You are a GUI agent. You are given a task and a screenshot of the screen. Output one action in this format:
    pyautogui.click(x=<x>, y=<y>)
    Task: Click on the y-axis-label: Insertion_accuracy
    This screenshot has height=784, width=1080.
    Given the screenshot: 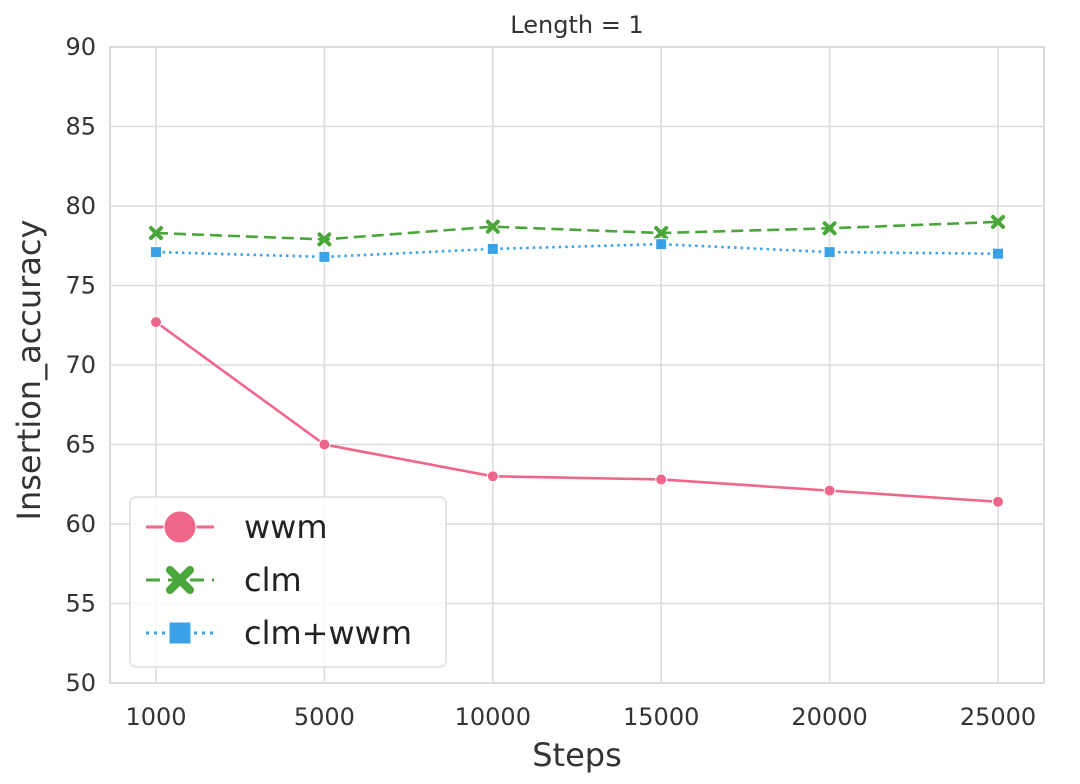 What is the action you would take?
    pyautogui.click(x=29, y=370)
    